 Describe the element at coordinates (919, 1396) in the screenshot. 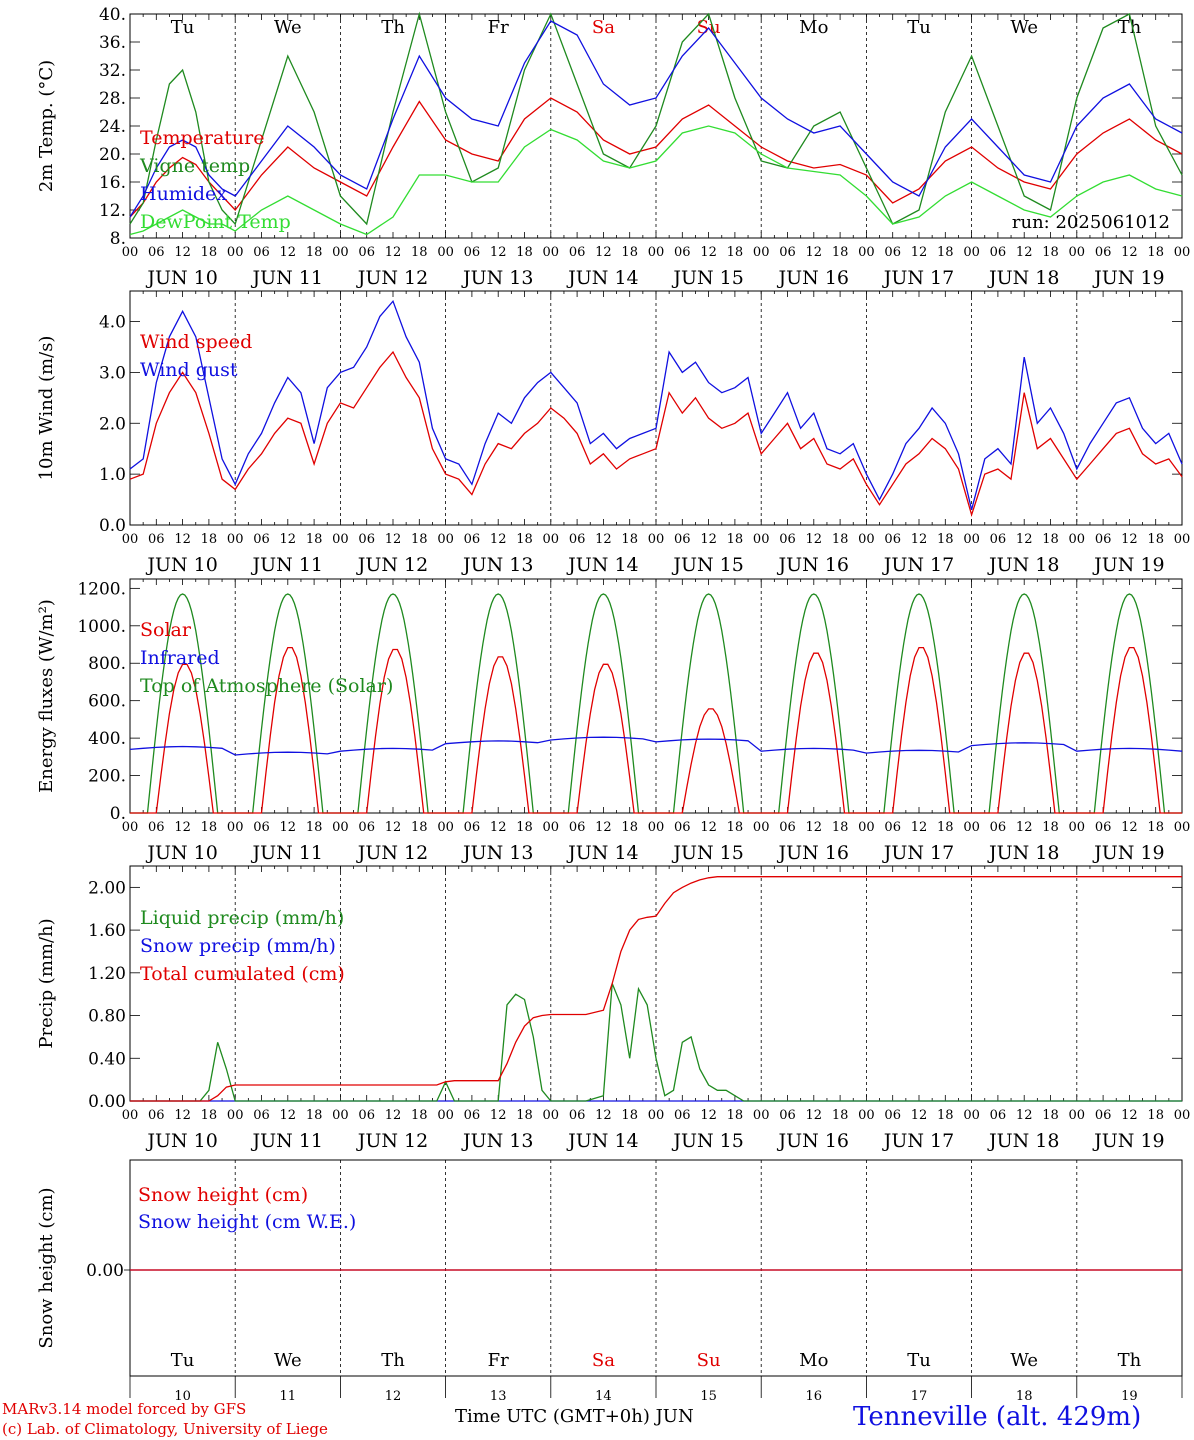

I see `day-number-label: 17` at that location.